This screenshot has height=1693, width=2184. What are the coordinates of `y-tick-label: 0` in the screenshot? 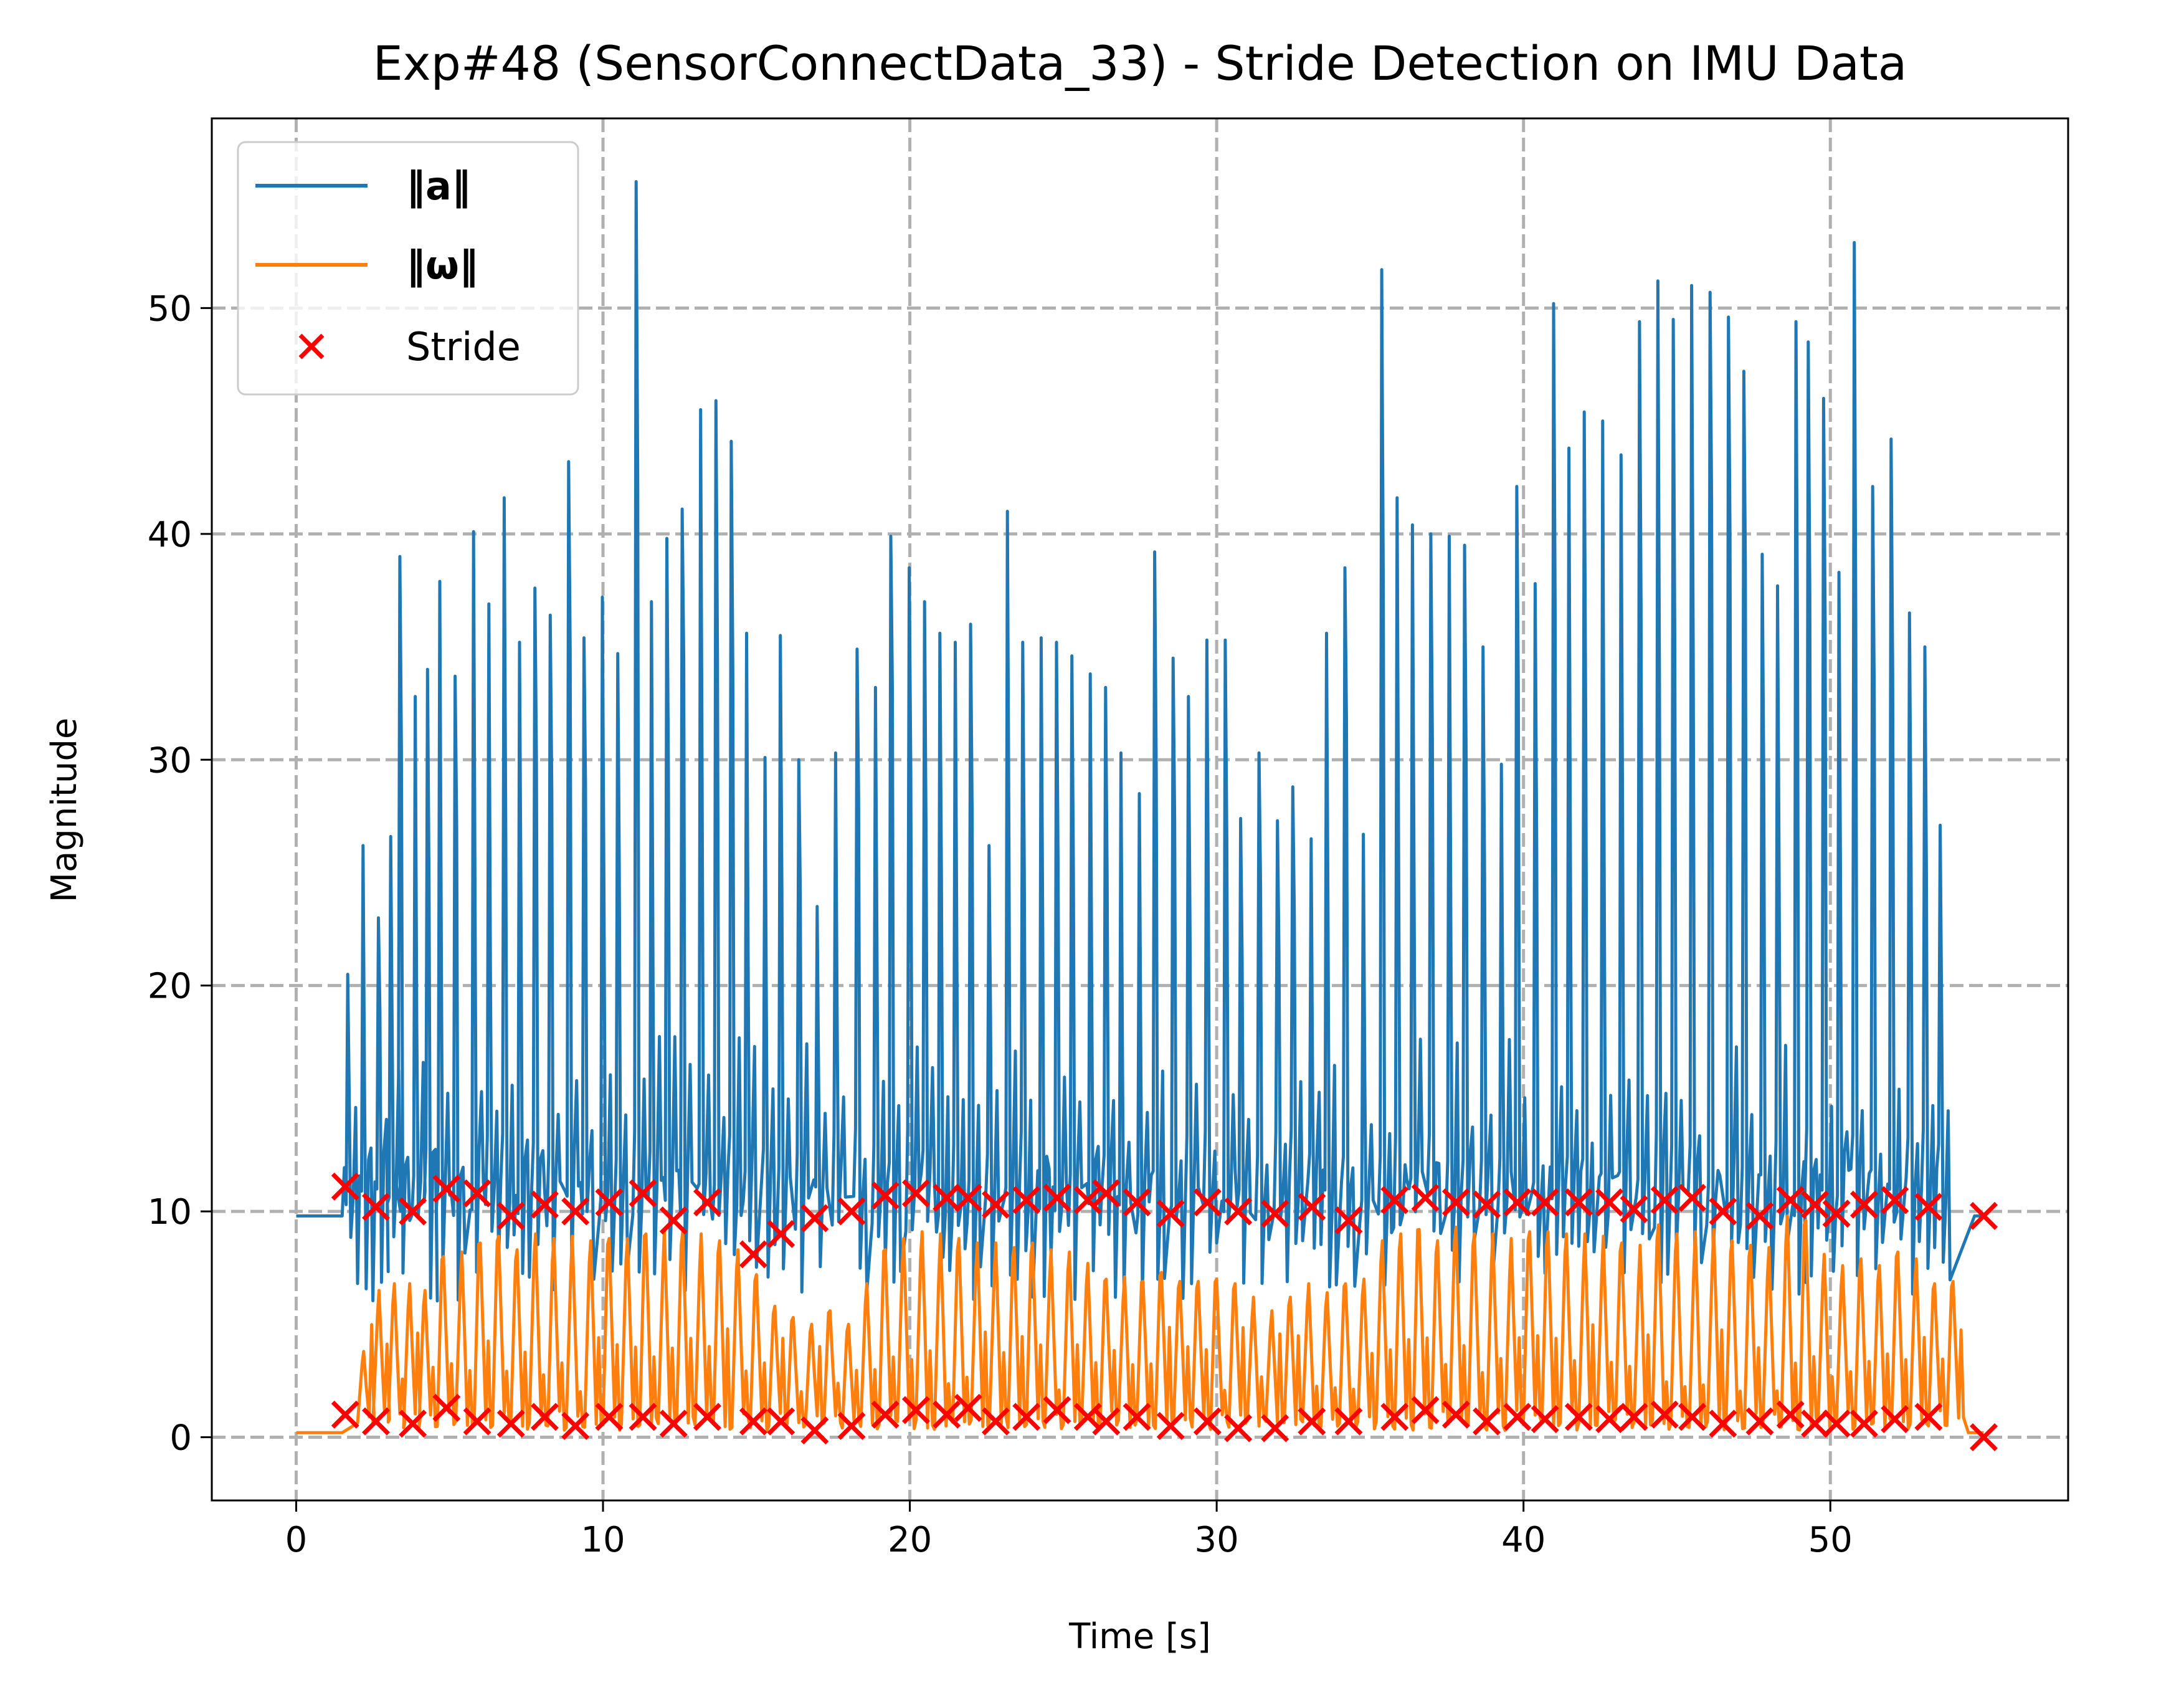 It's located at (180, 1438).